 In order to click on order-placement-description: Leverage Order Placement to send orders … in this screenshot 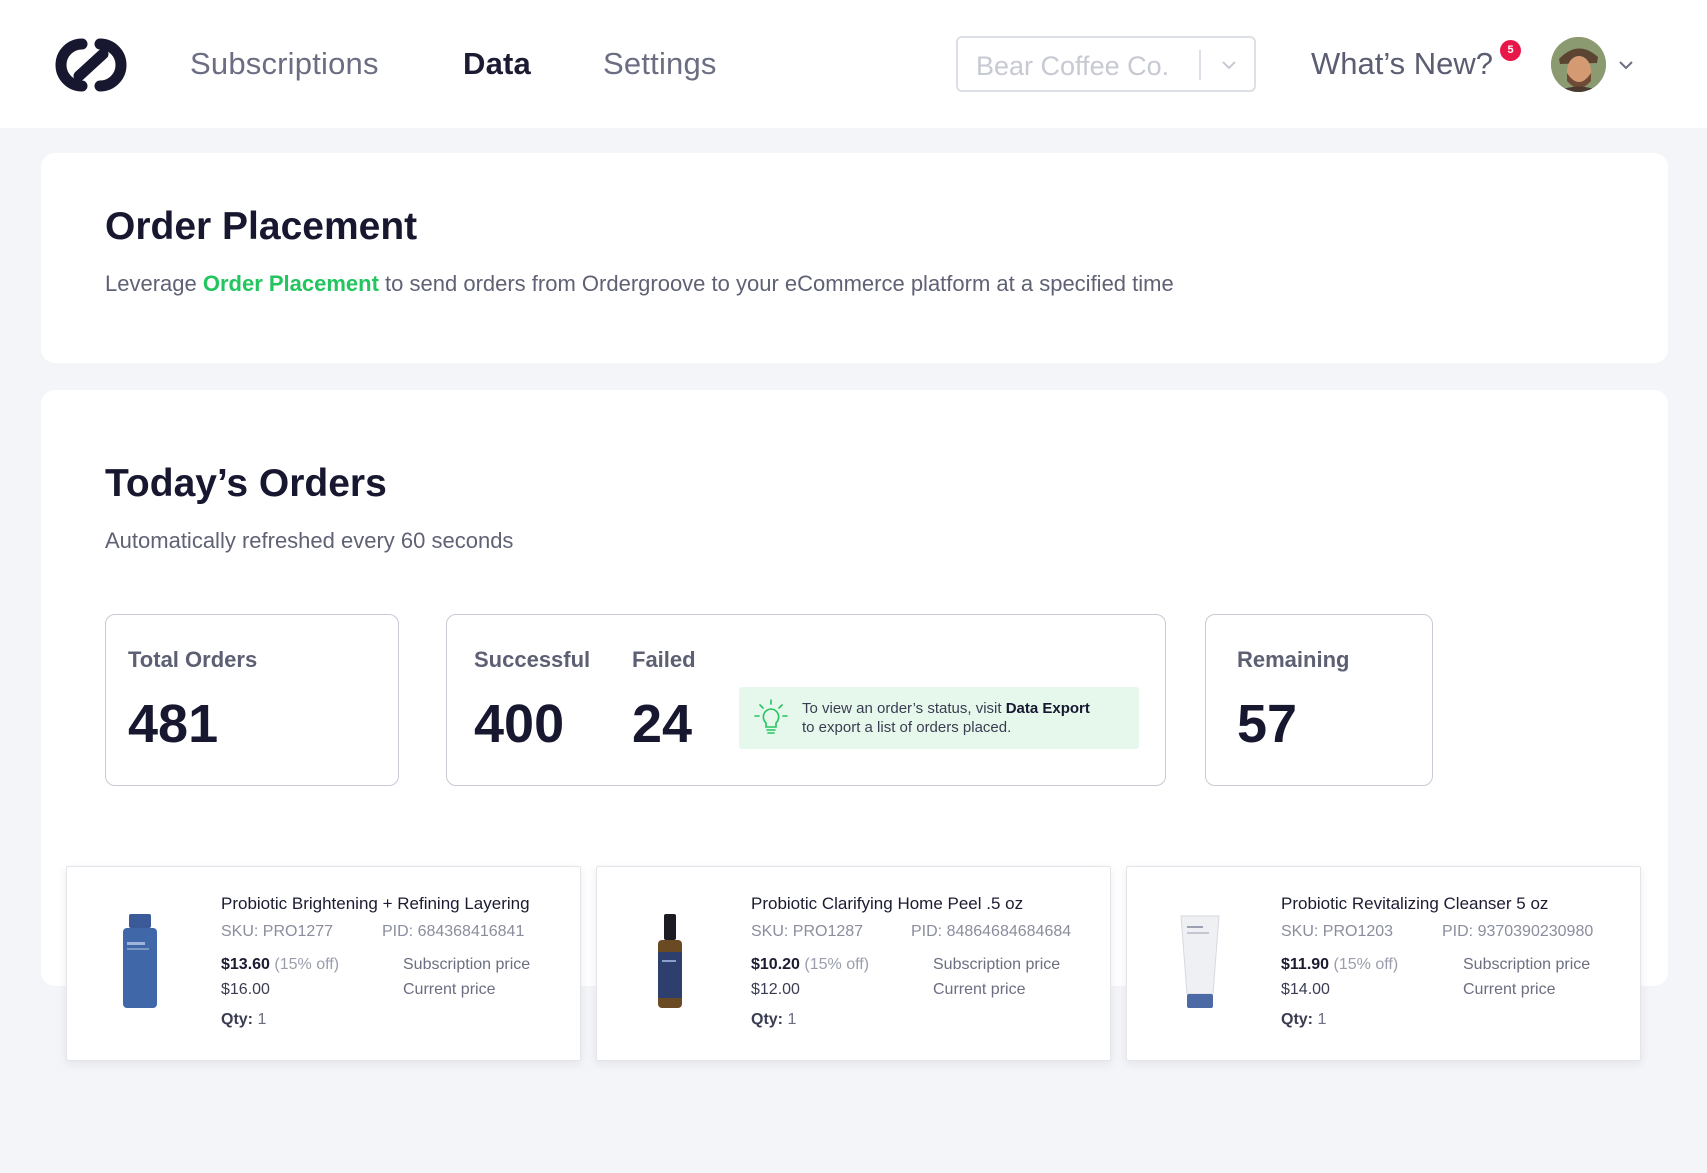, I will do `click(639, 284)`.